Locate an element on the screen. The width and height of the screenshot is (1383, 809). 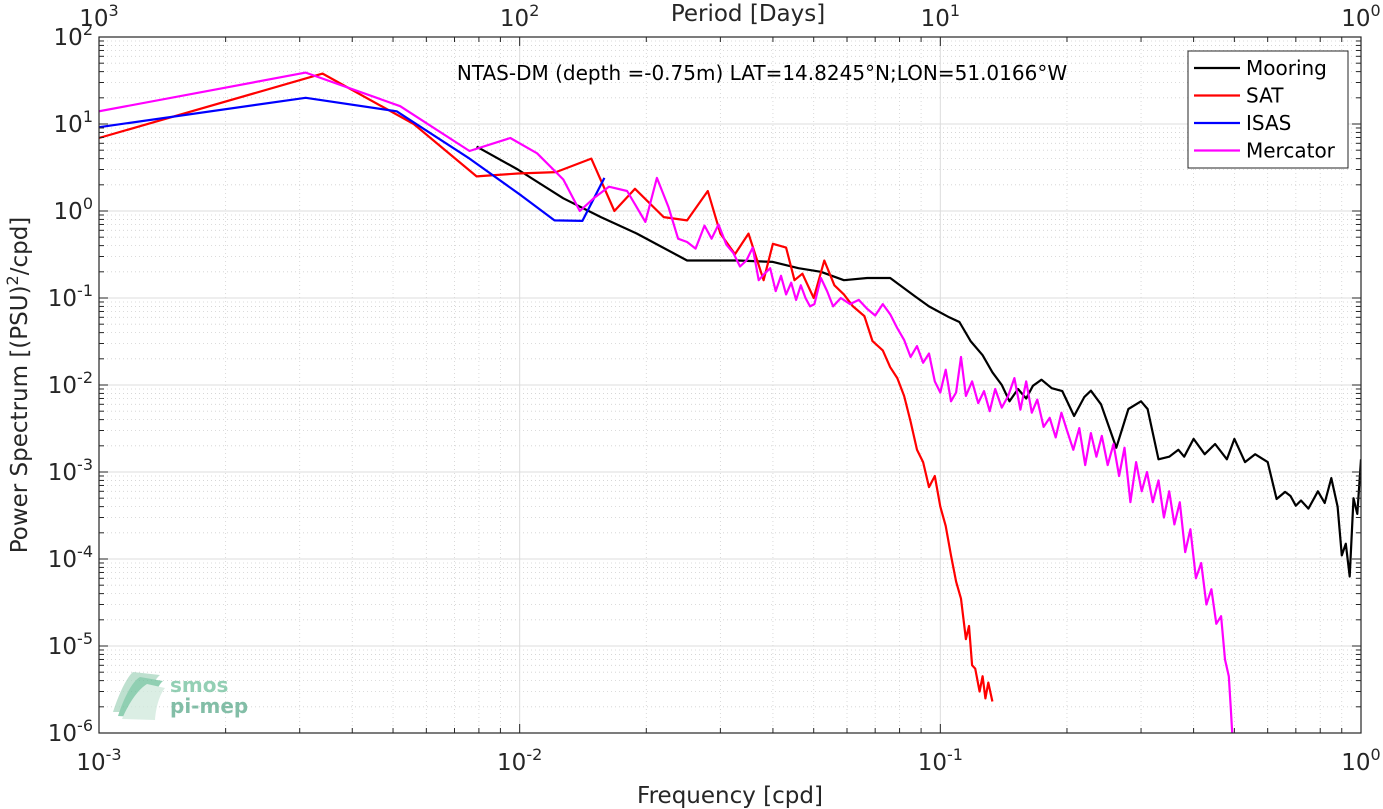
y-tick-label: 10² is located at coordinates (73, 35).